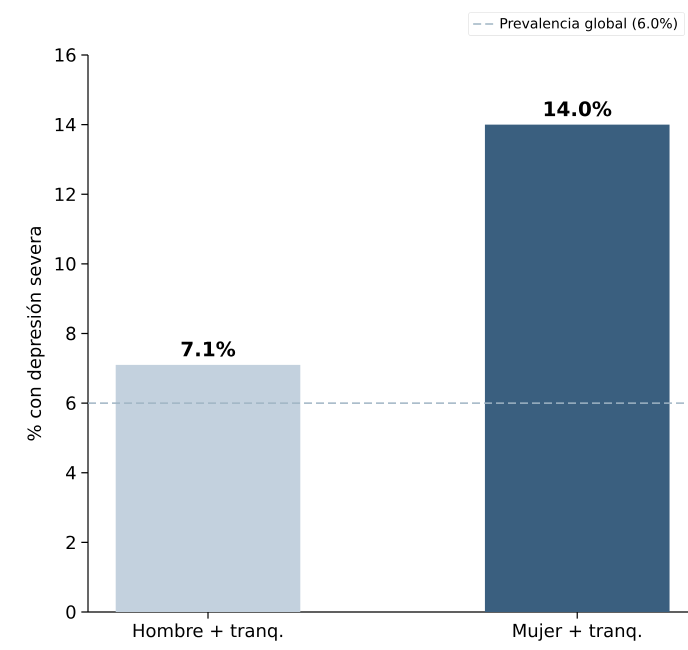 This screenshot has height=650, width=688. What do you see at coordinates (588, 25) in the screenshot?
I see `legend-label: Prevalencia global (6.0%)` at bounding box center [588, 25].